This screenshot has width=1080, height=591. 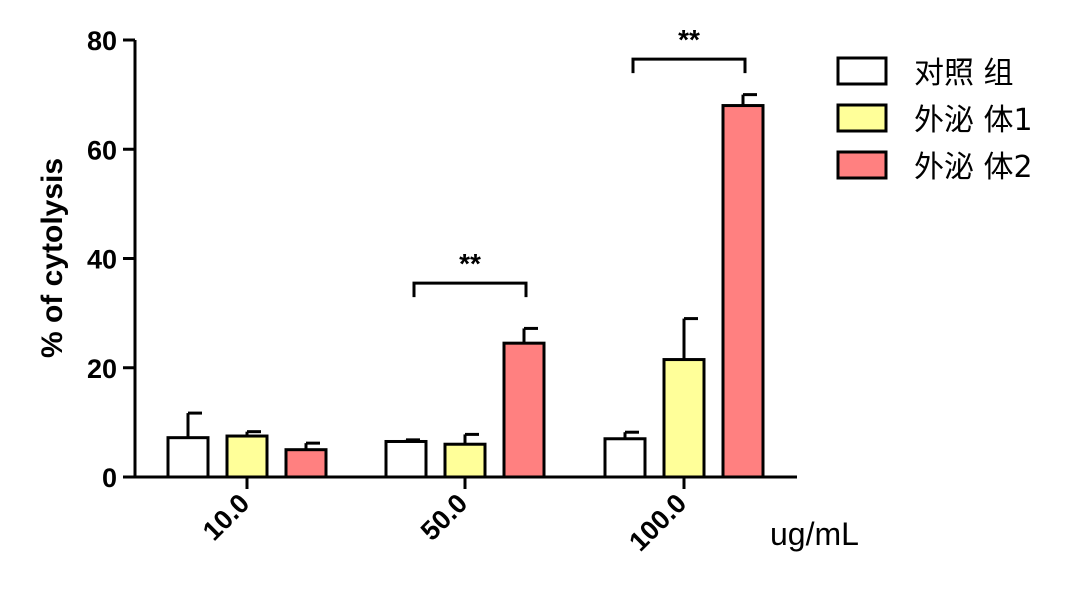 What do you see at coordinates (102, 260) in the screenshot?
I see `y-tick-label: 40` at bounding box center [102, 260].